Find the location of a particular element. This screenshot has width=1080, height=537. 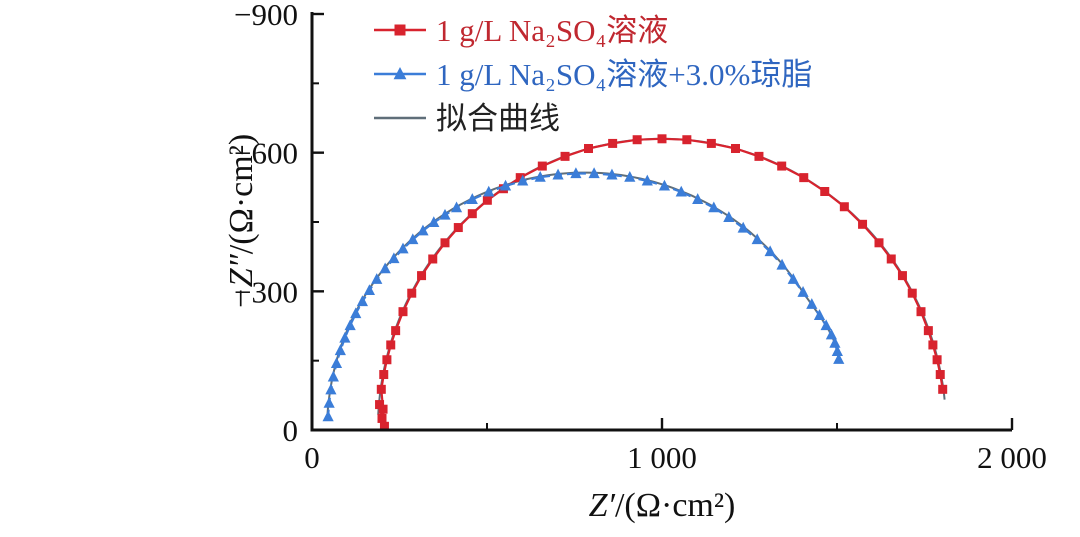

y-tick-label: −300 is located at coordinates (266, 291).